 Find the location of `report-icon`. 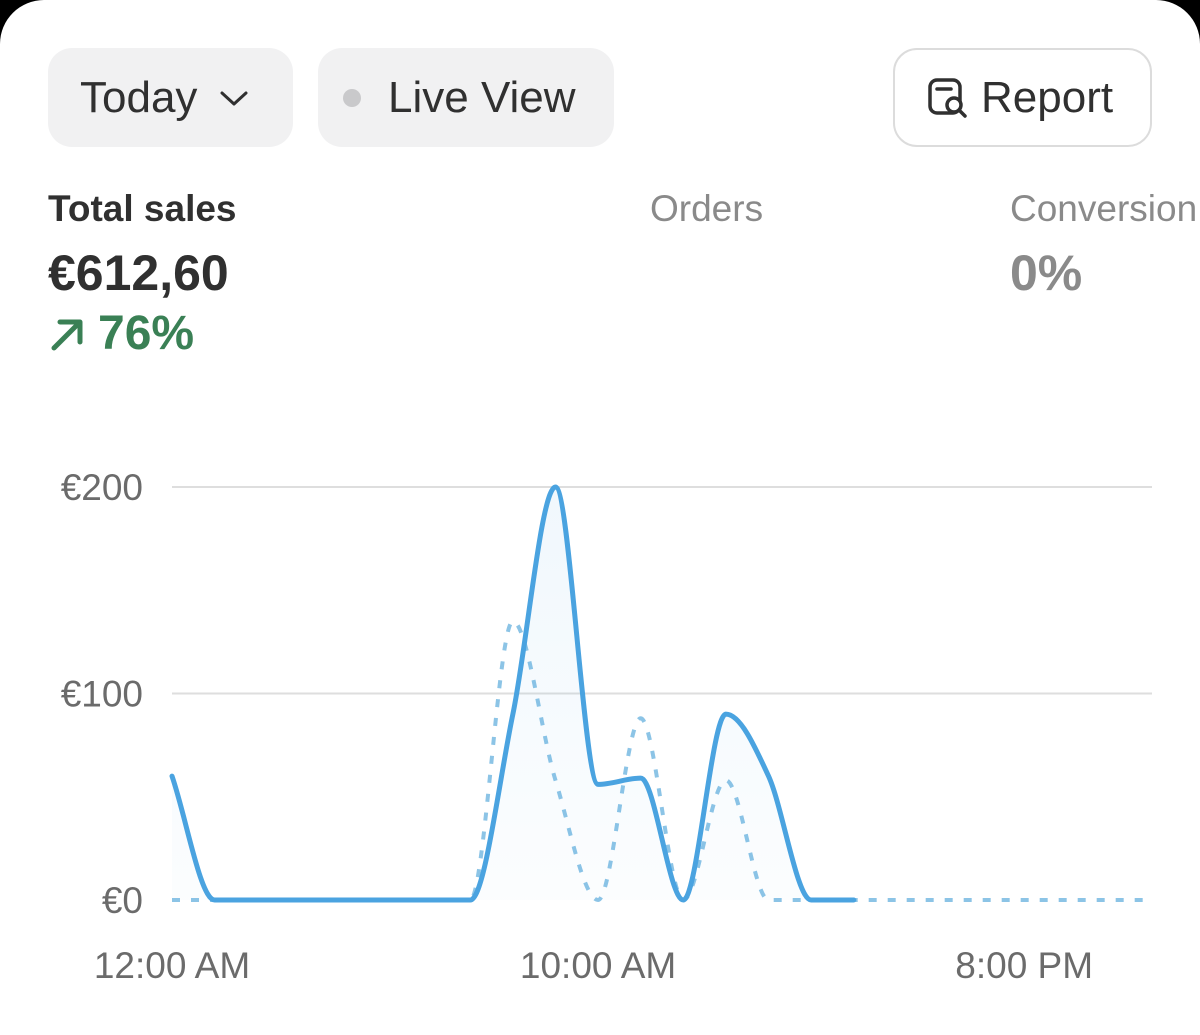

report-icon is located at coordinates (947, 97).